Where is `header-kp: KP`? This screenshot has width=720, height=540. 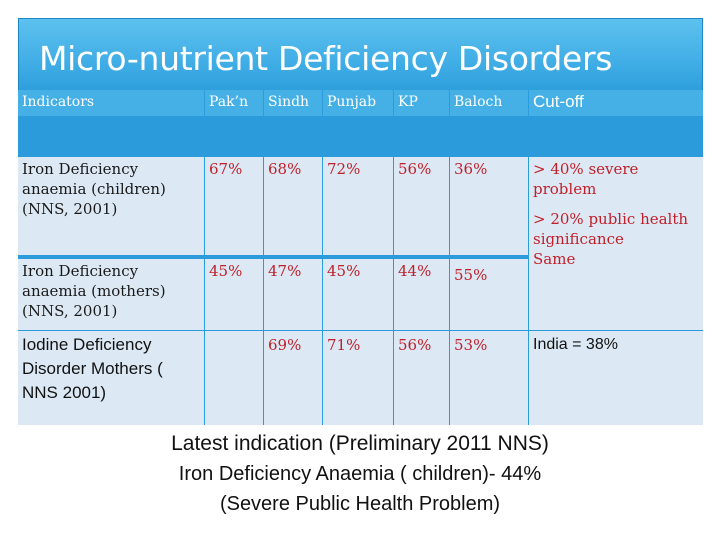 header-kp: KP is located at coordinates (421, 103).